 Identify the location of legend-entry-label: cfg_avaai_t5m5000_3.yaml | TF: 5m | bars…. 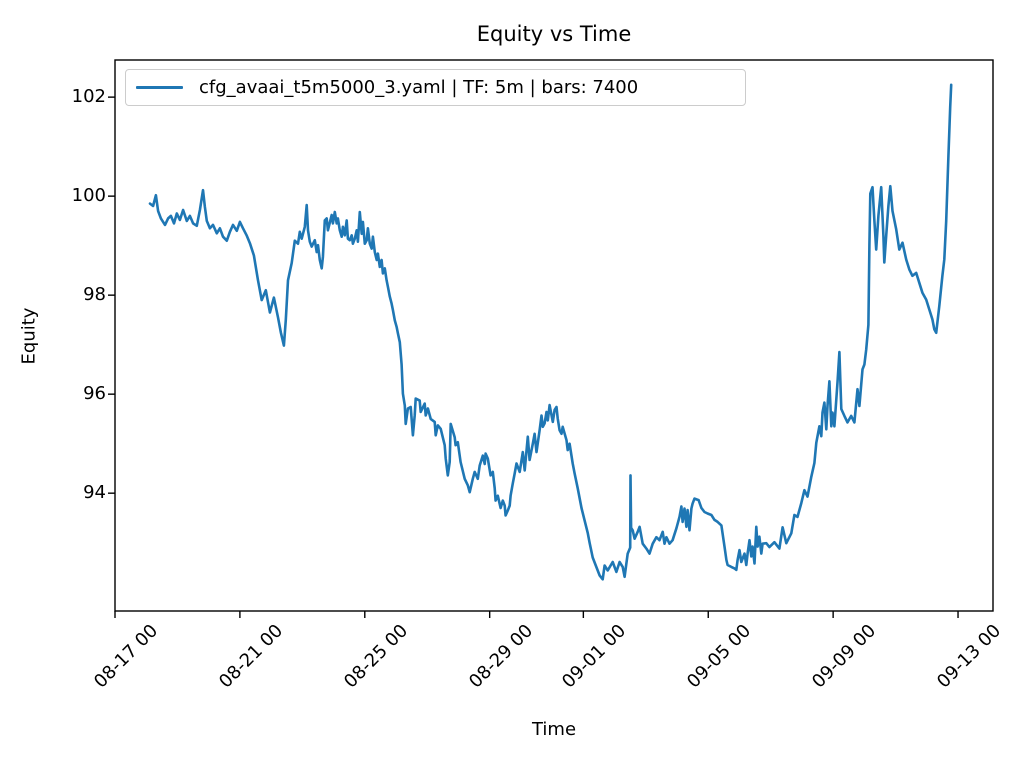
(419, 87).